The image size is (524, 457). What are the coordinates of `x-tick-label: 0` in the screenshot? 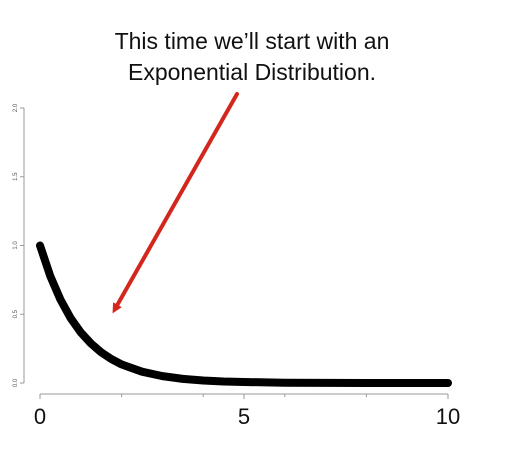 It's located at (40, 416).